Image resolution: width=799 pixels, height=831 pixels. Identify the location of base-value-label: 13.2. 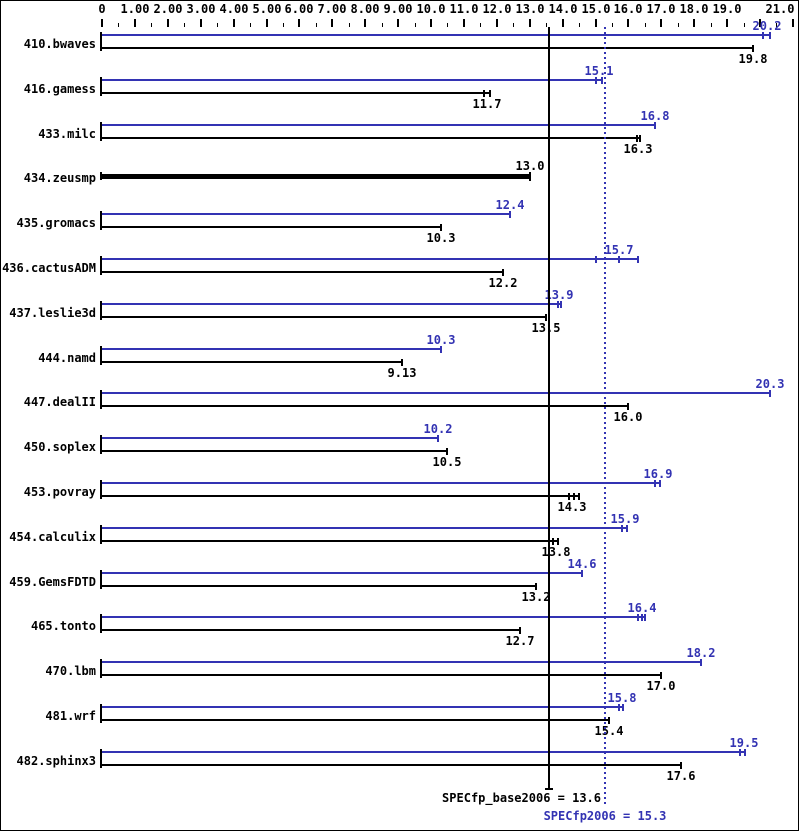
(536, 597).